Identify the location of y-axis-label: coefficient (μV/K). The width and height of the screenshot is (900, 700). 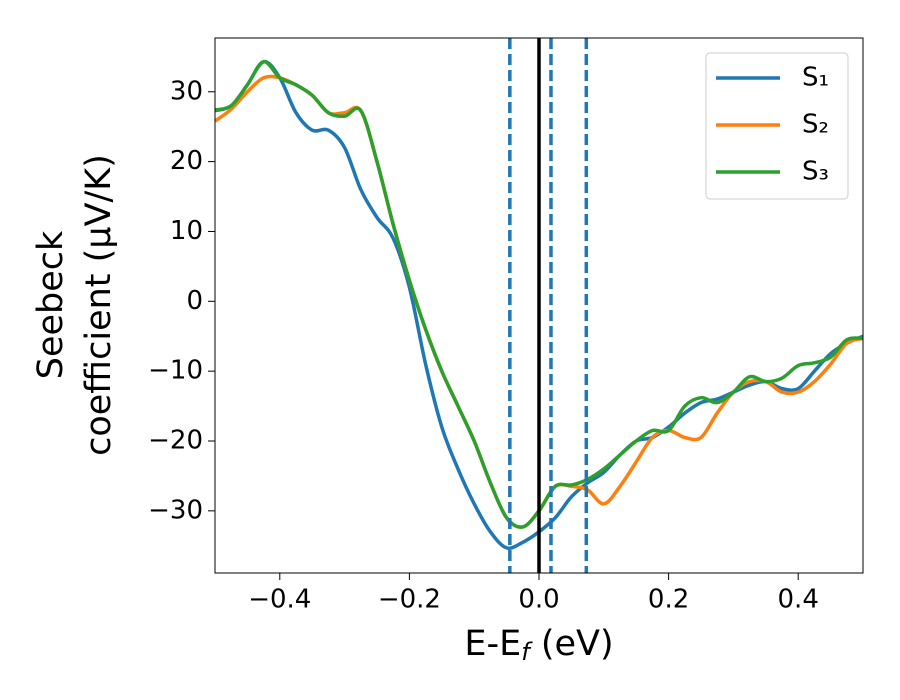
(99, 305).